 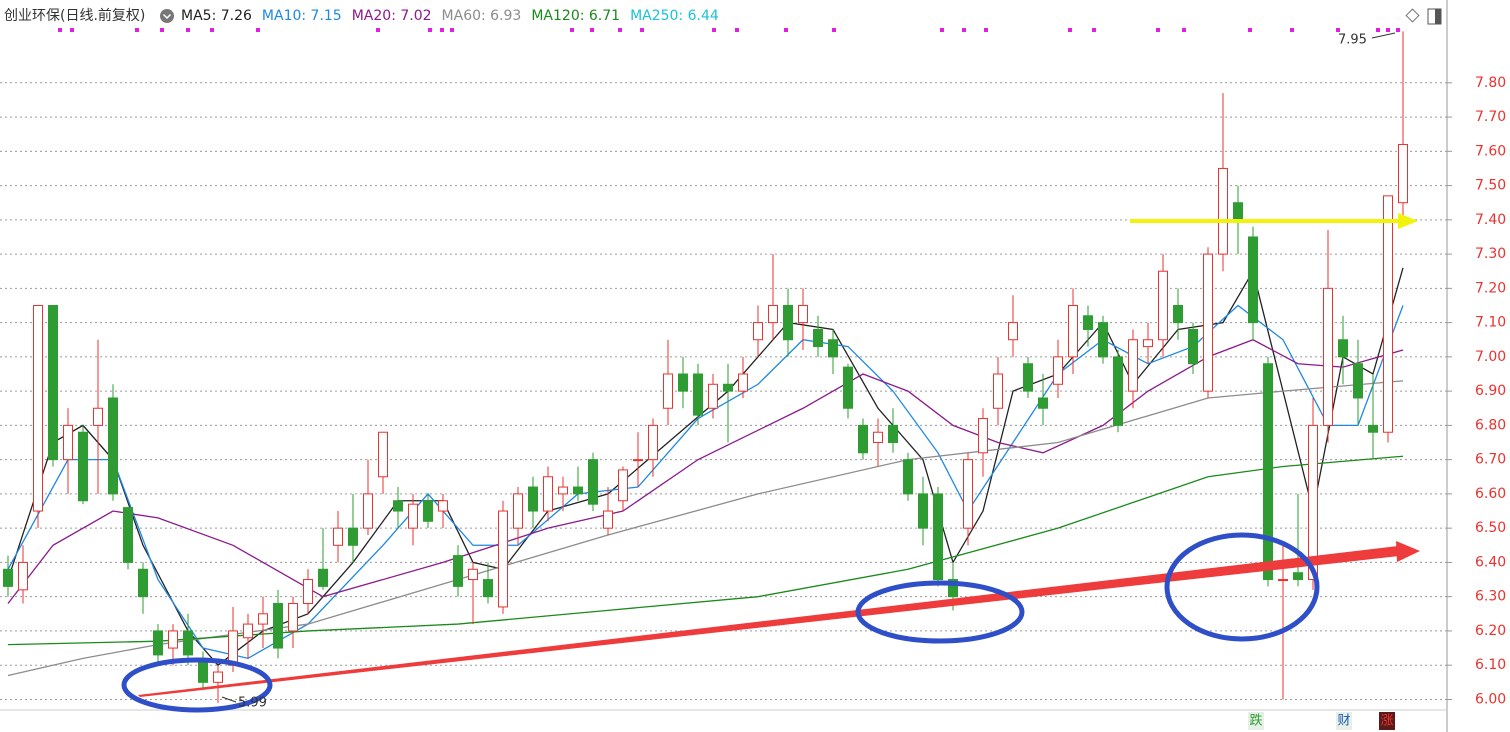 I want to click on legend-entry: MA120: 6.71, so click(x=575, y=16).